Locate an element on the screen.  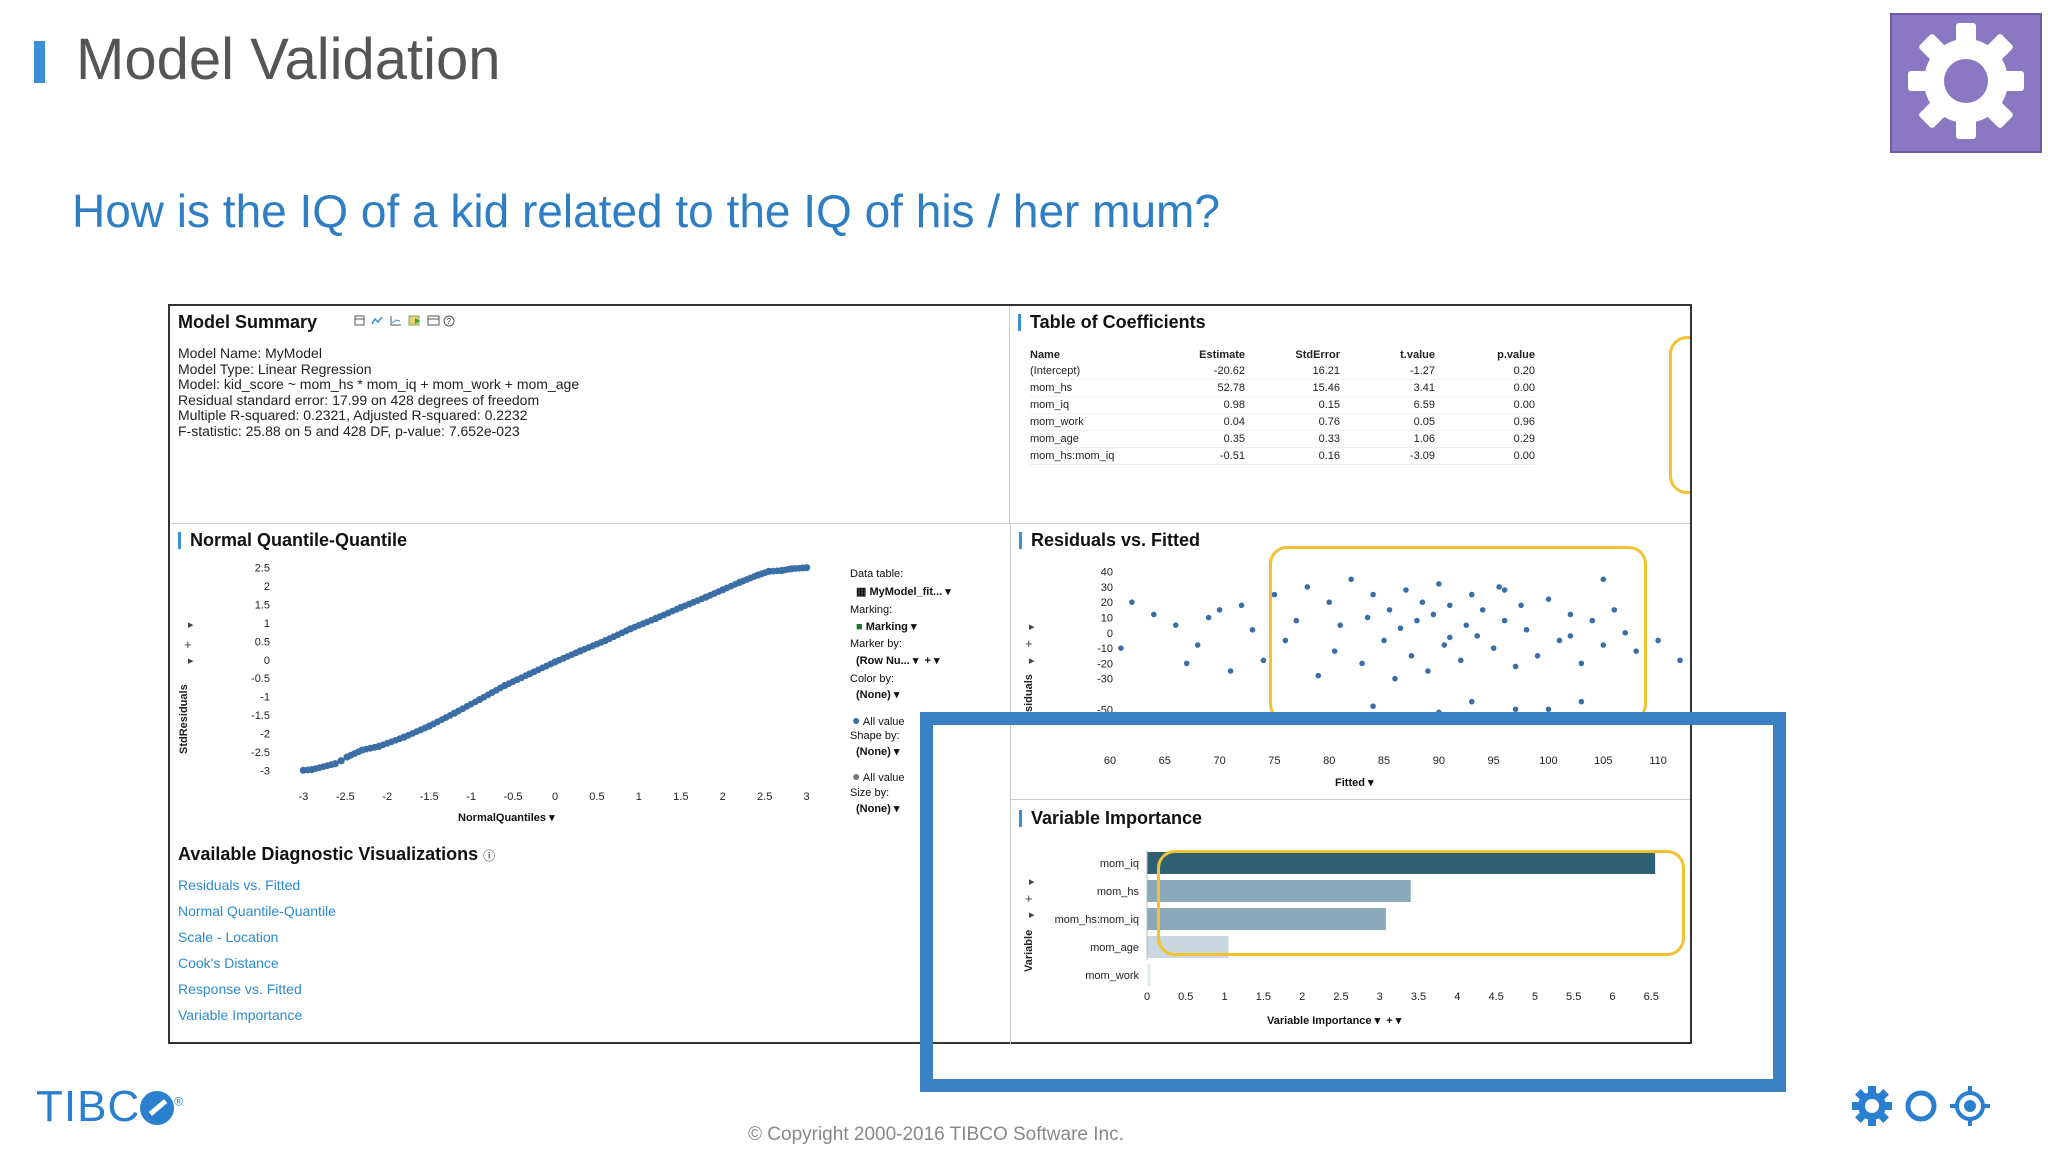
title-accent-bar is located at coordinates (39, 62).